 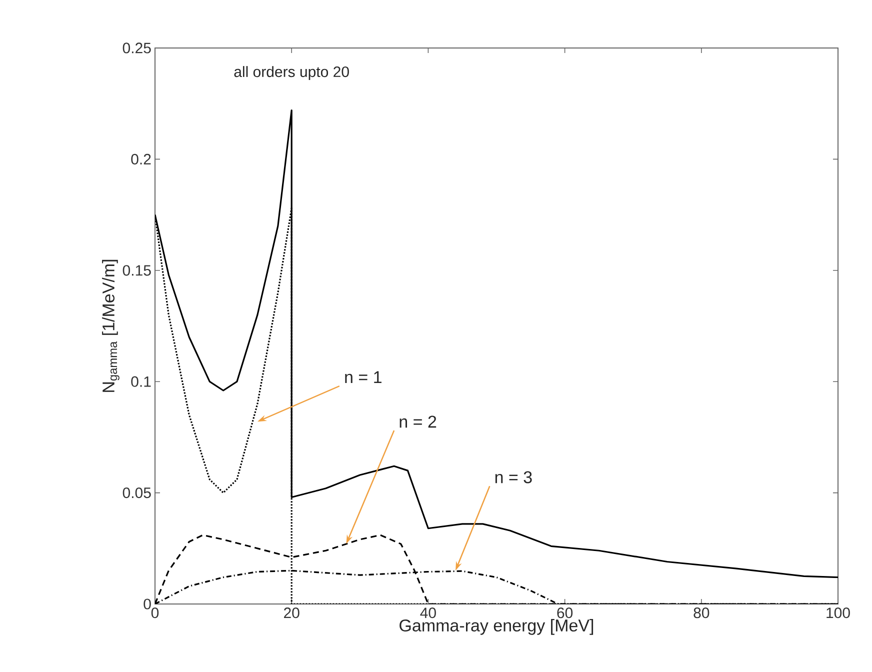 I want to click on y-tick-label: 0.25, so click(x=136, y=48).